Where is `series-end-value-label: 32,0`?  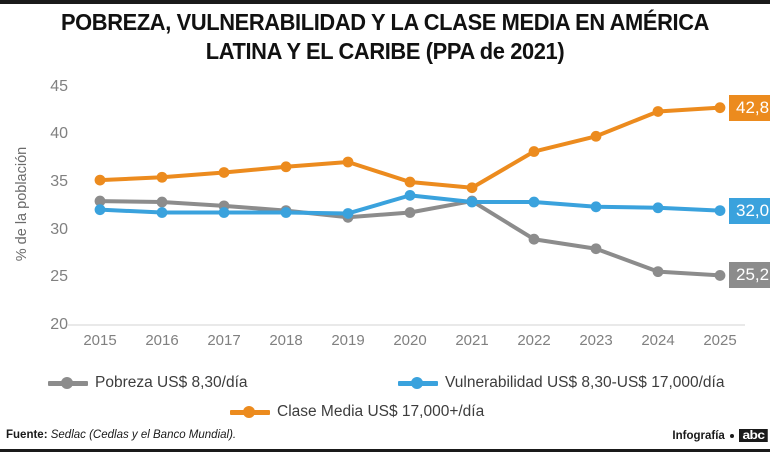
series-end-value-label: 32,0 is located at coordinates (749, 210).